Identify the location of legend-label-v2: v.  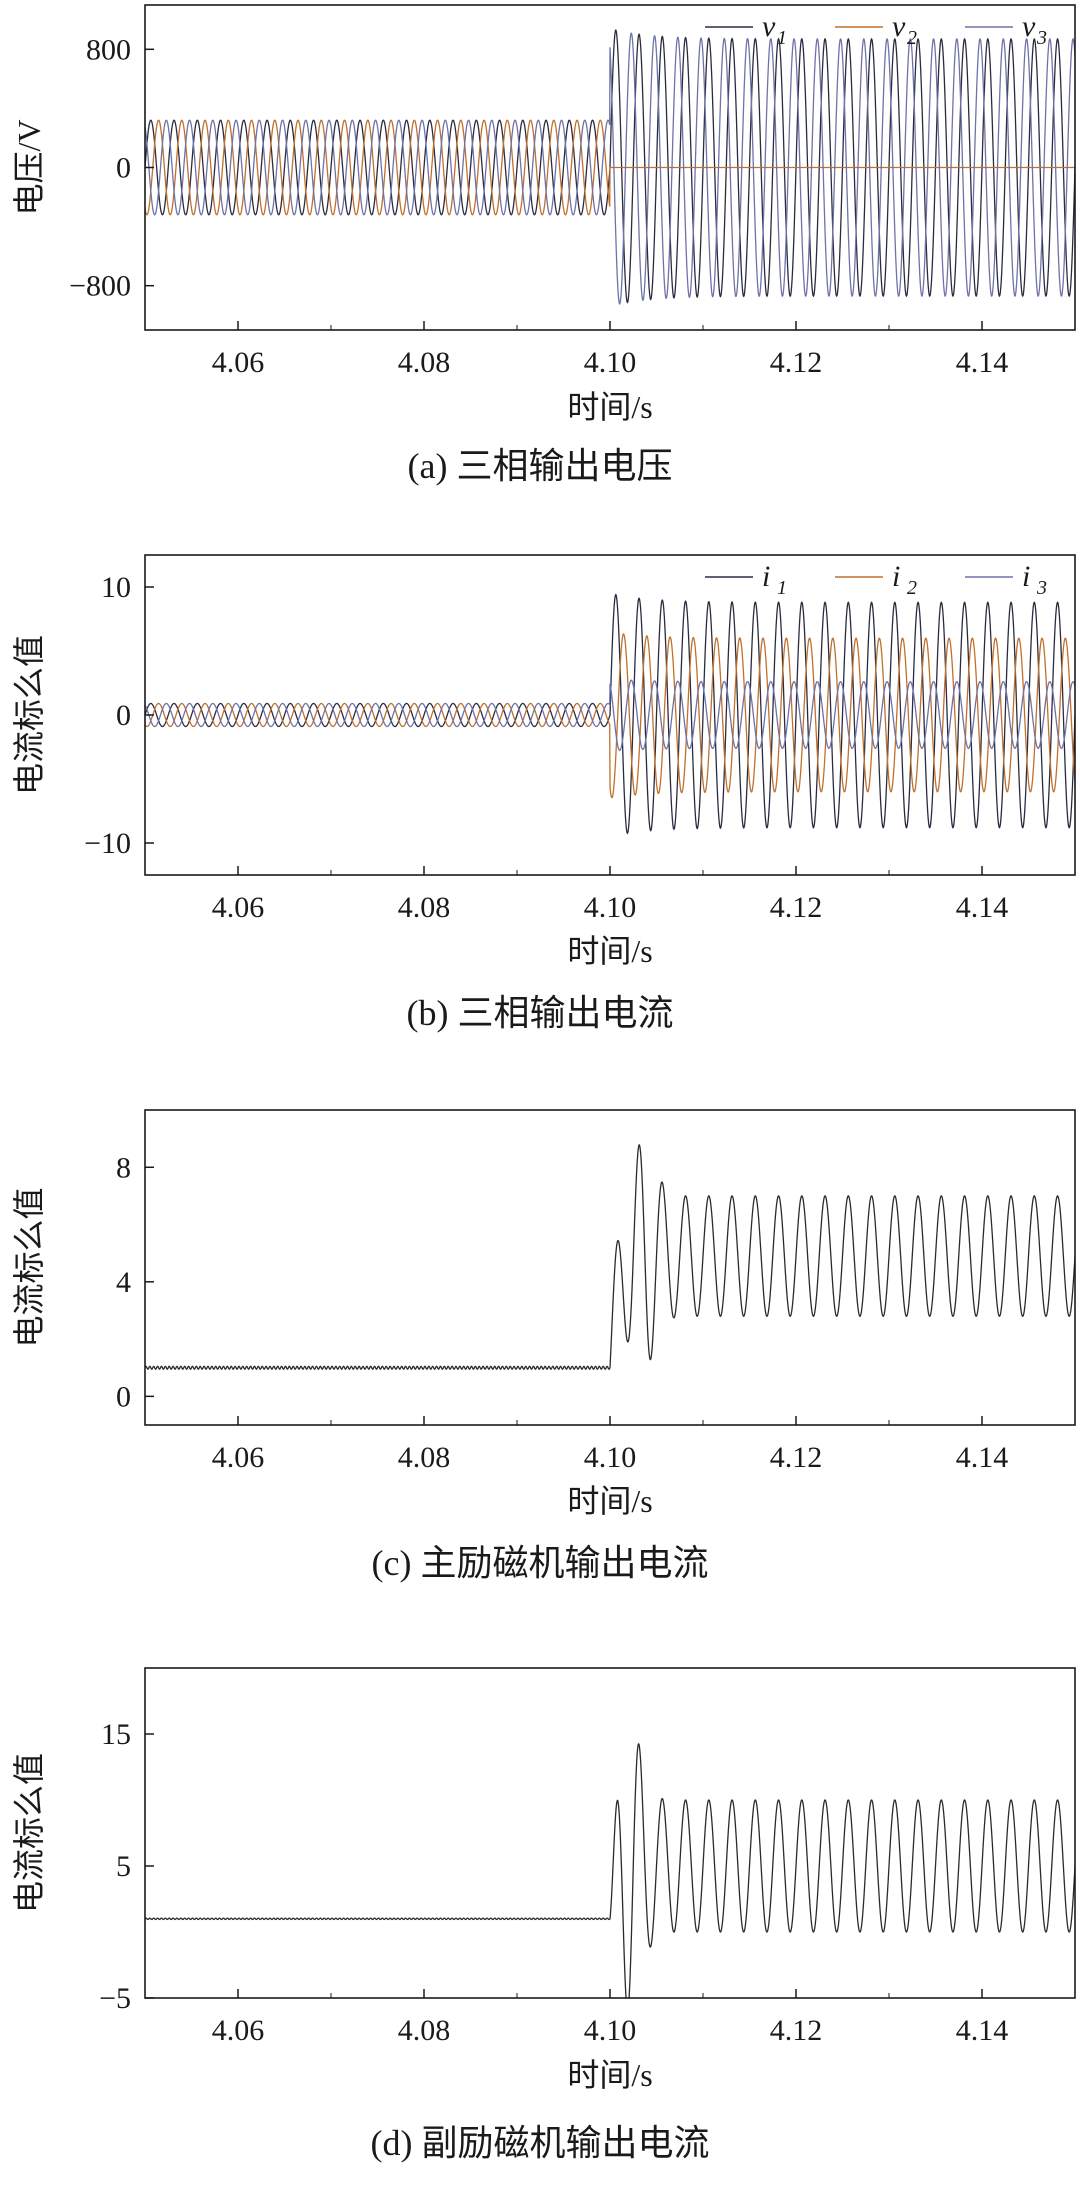
(899, 26).